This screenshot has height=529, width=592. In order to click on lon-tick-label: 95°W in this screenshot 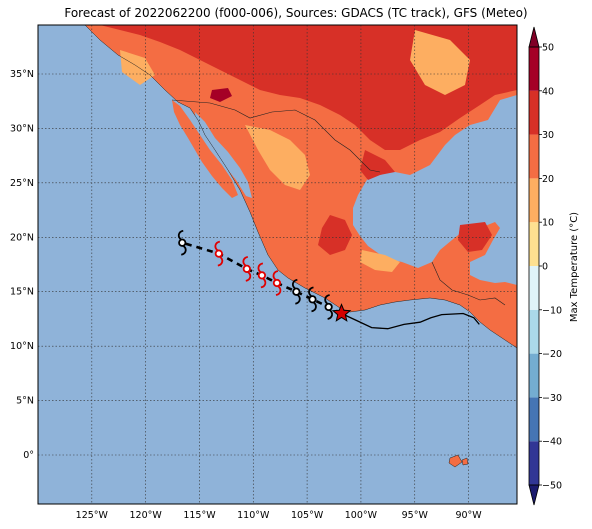, I will do `click(415, 515)`.